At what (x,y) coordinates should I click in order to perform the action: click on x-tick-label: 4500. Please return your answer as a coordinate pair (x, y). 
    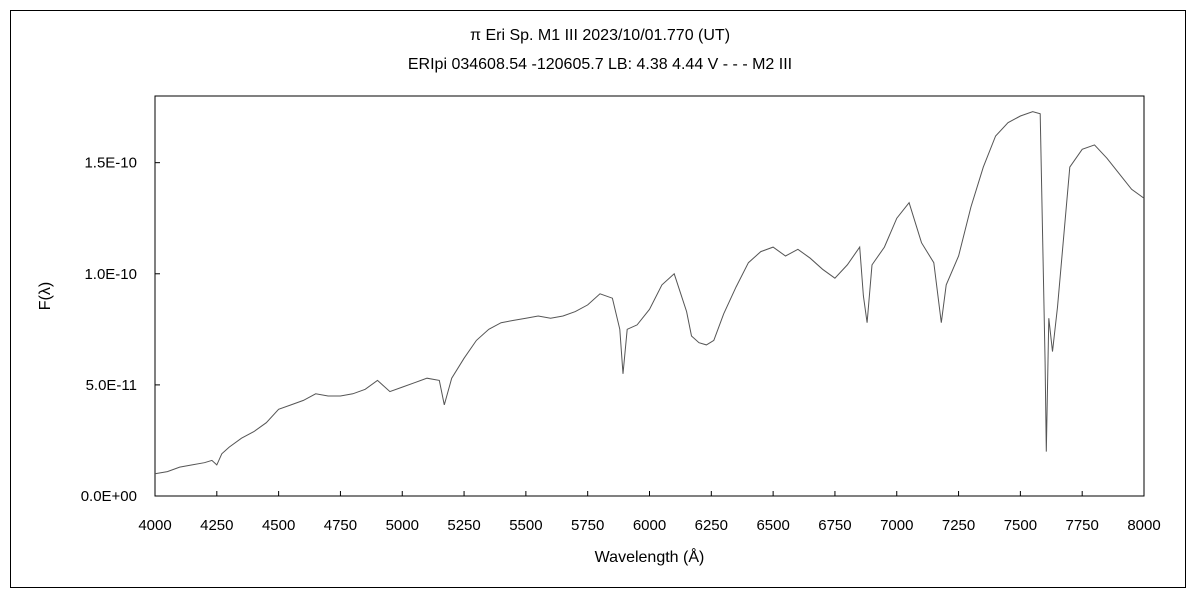
    Looking at the image, I should click on (278, 525).